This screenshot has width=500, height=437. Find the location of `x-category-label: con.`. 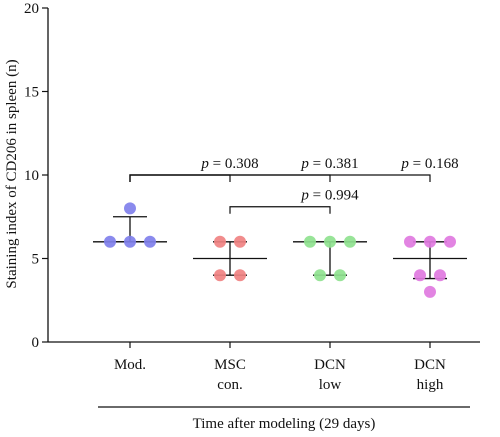

x-category-label: con. is located at coordinates (229, 385).